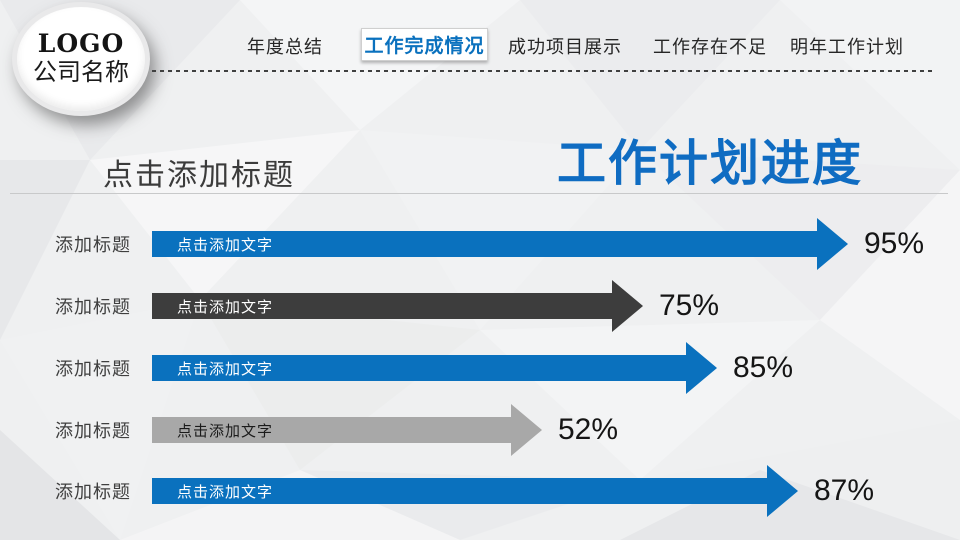  Describe the element at coordinates (710, 164) in the screenshot. I see `page-title: 工作计划进度` at that location.